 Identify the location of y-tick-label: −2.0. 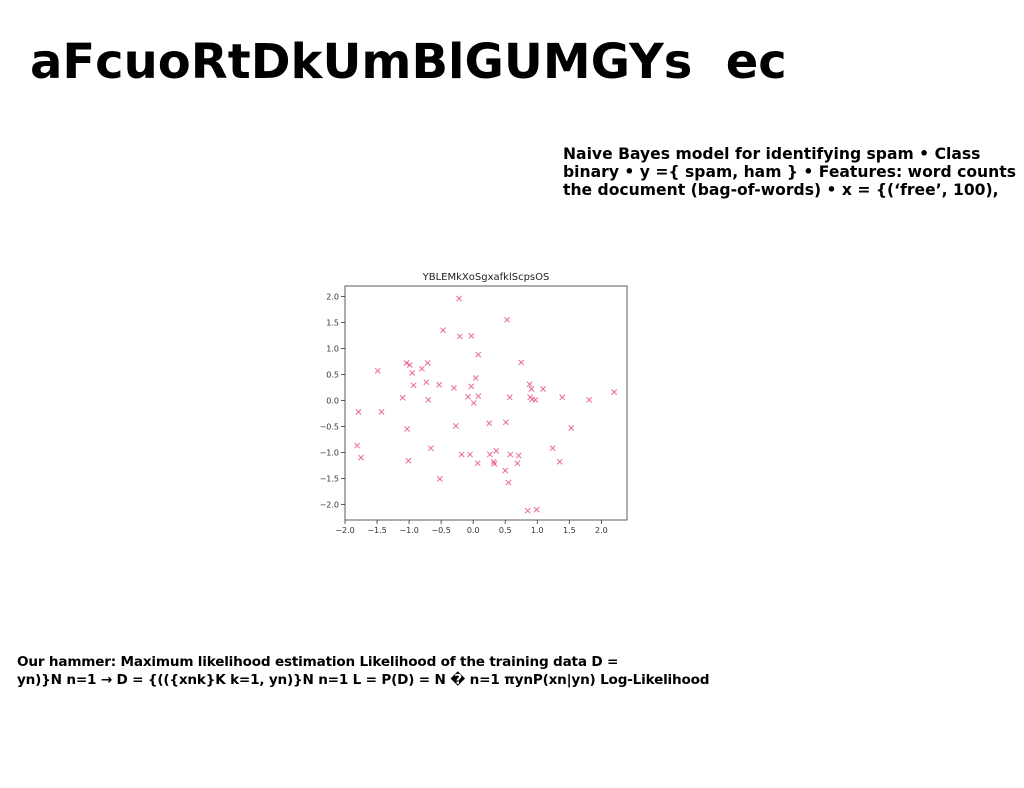
(329, 504).